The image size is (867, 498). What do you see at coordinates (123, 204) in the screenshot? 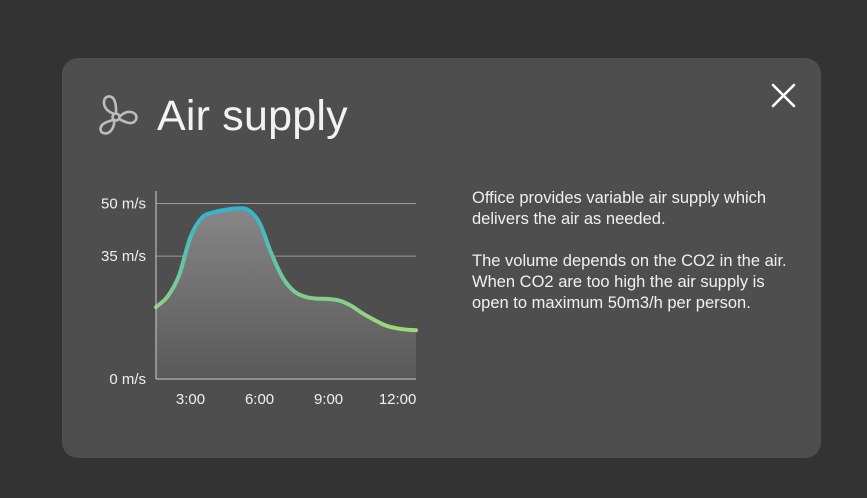
I see `y-tick-label: 50 m/s` at bounding box center [123, 204].